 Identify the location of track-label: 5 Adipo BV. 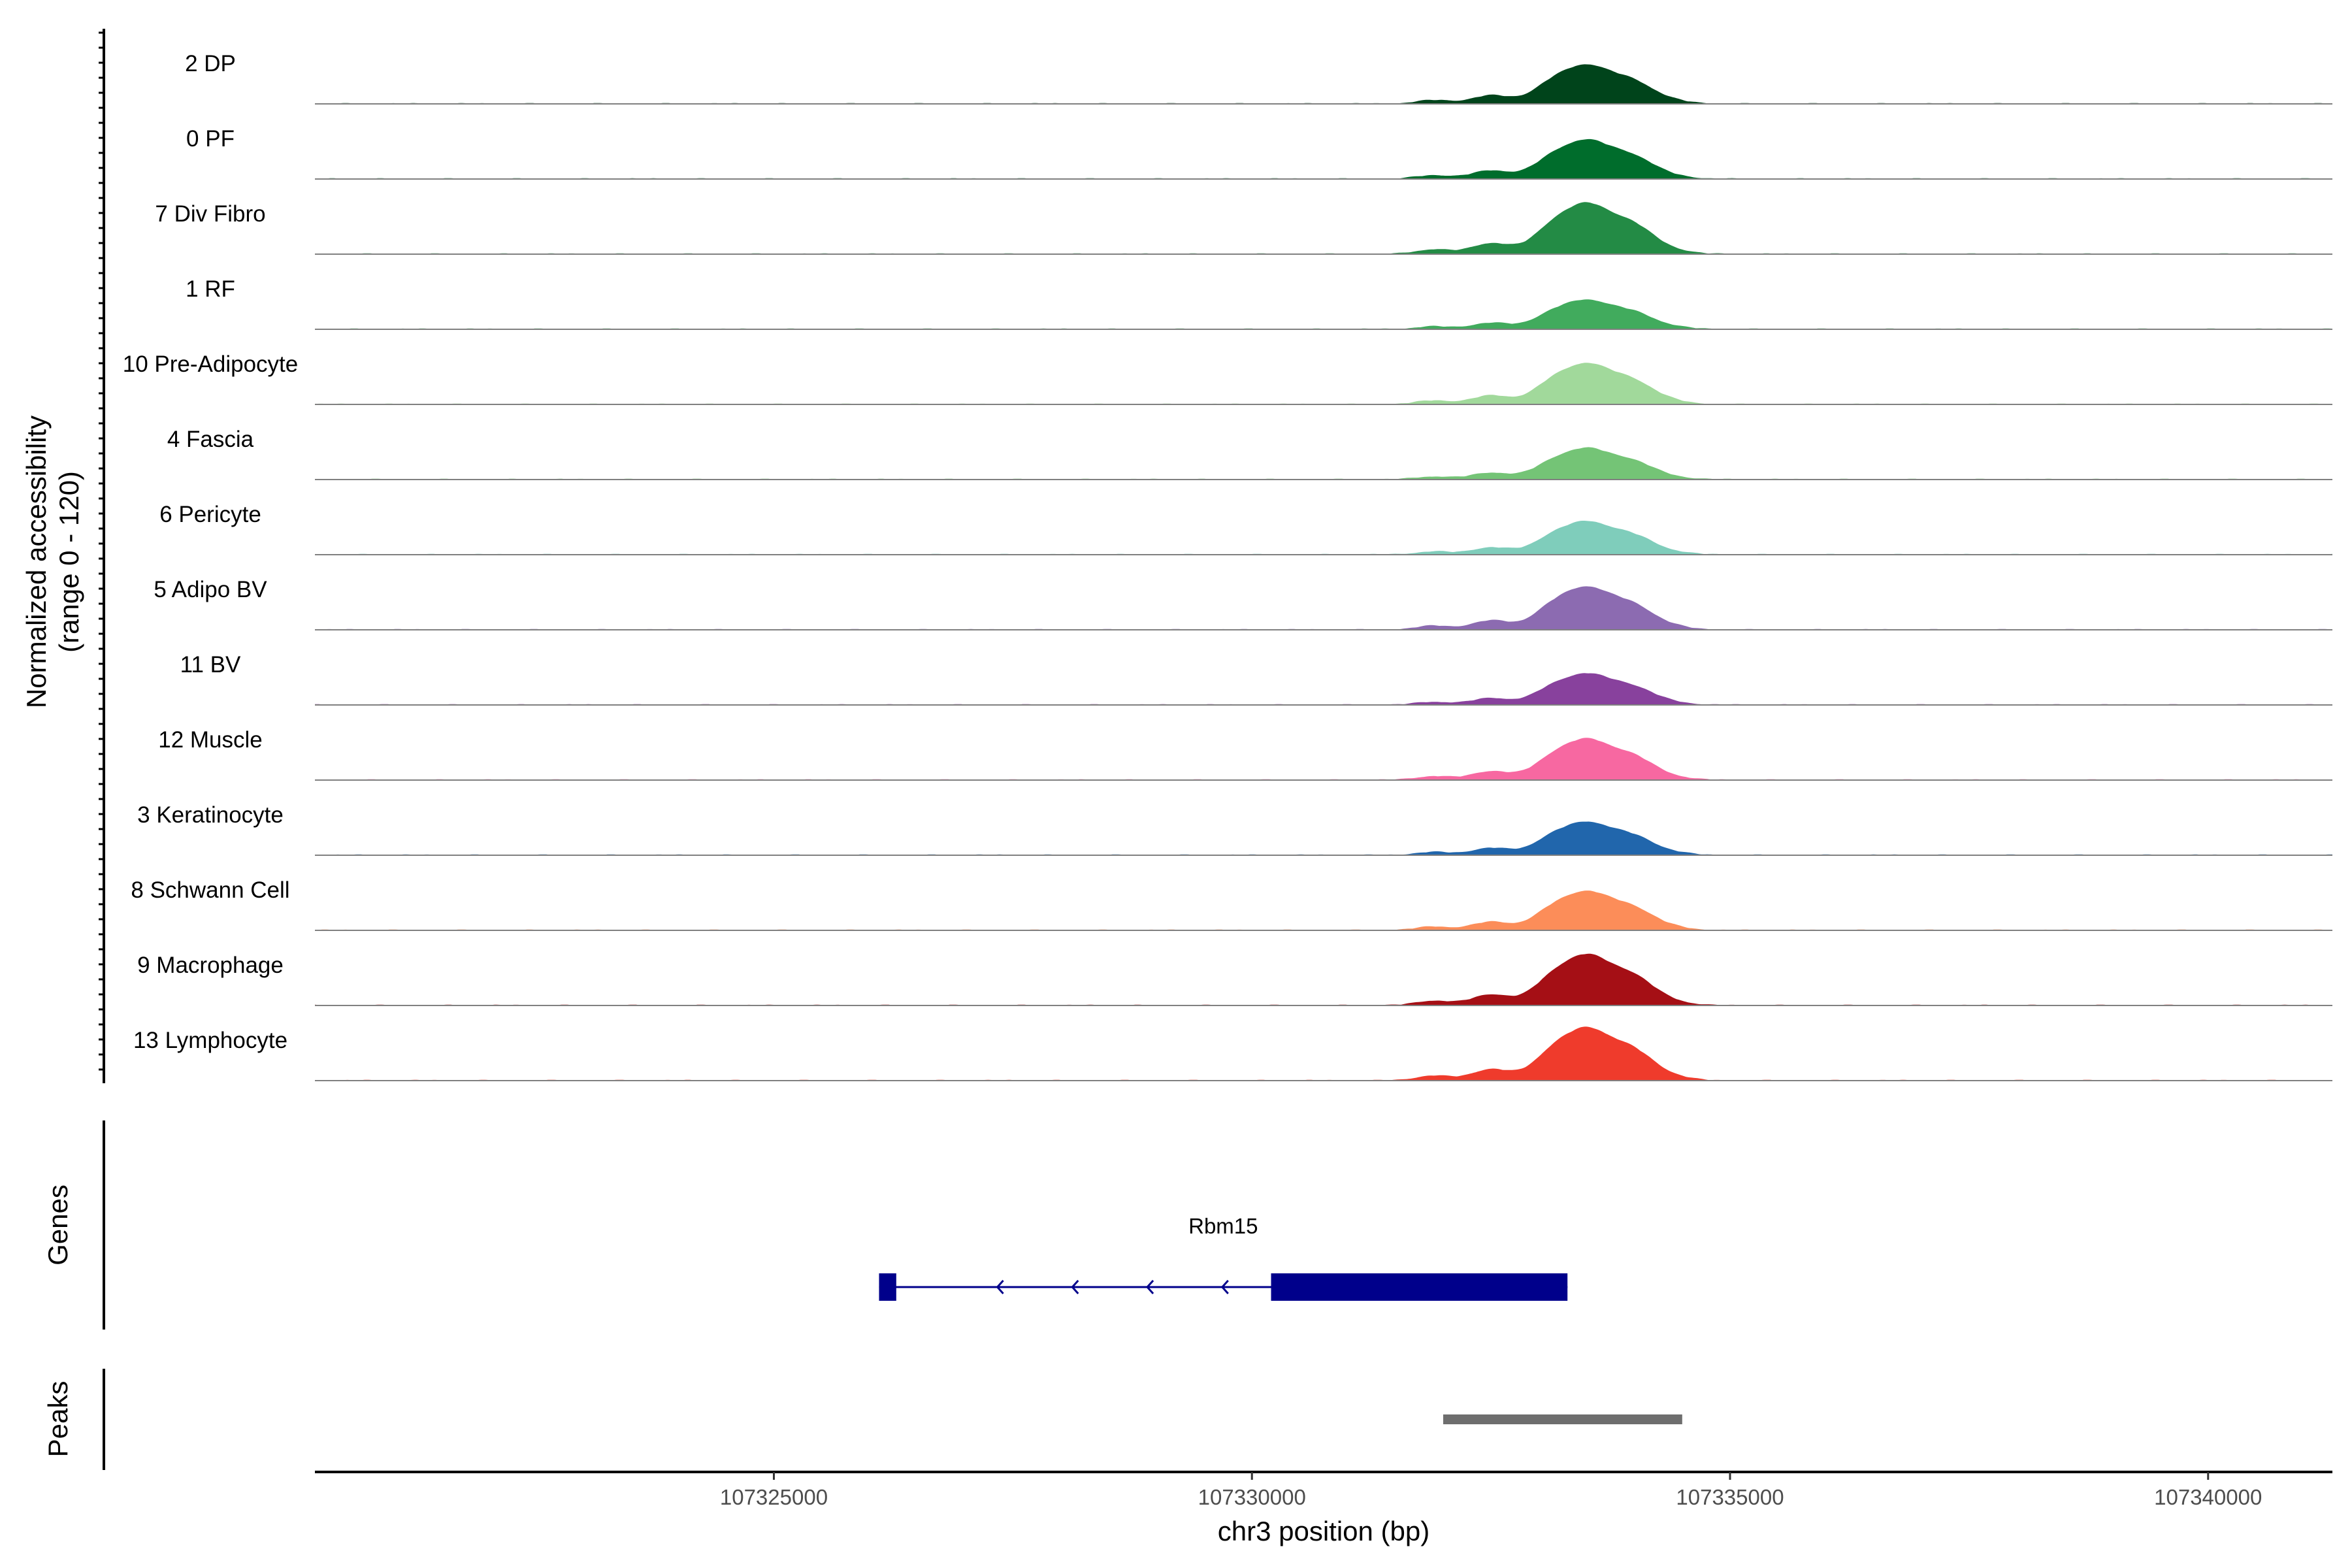
(210, 589).